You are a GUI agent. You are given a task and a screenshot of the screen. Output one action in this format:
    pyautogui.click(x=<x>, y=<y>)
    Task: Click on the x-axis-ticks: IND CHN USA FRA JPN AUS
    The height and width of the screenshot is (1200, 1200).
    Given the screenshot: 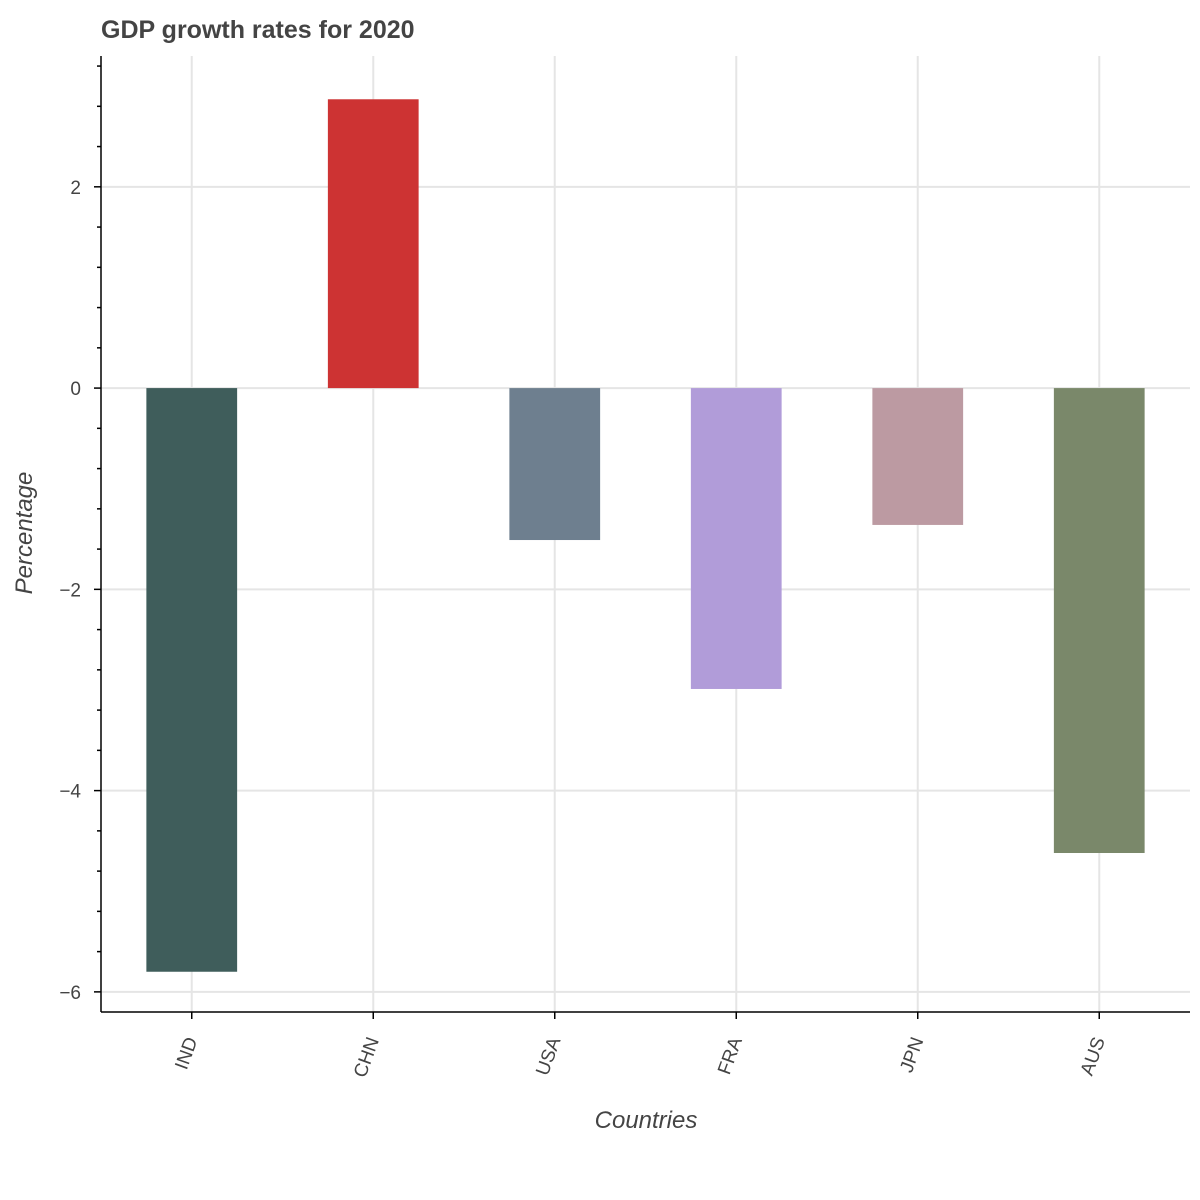 What is the action you would take?
    pyautogui.click(x=641, y=1046)
    